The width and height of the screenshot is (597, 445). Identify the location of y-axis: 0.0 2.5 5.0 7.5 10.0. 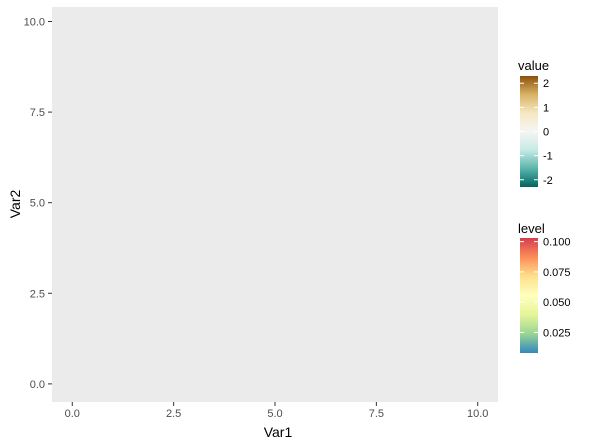
(38, 203).